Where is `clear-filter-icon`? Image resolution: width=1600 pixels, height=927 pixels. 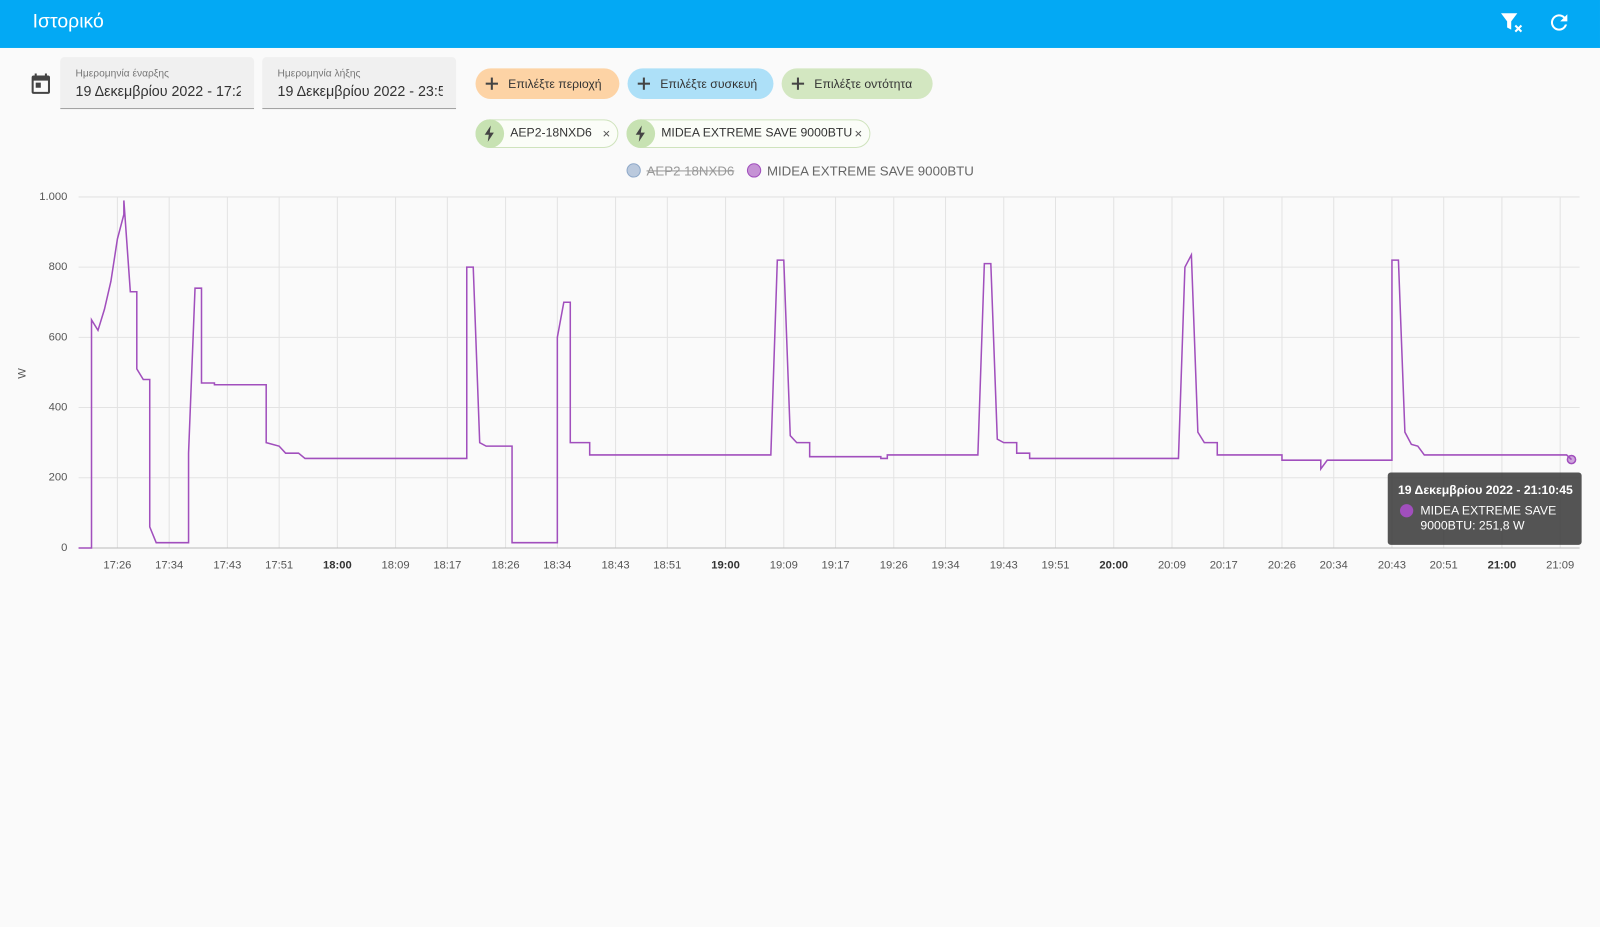 clear-filter-icon is located at coordinates (1513, 23).